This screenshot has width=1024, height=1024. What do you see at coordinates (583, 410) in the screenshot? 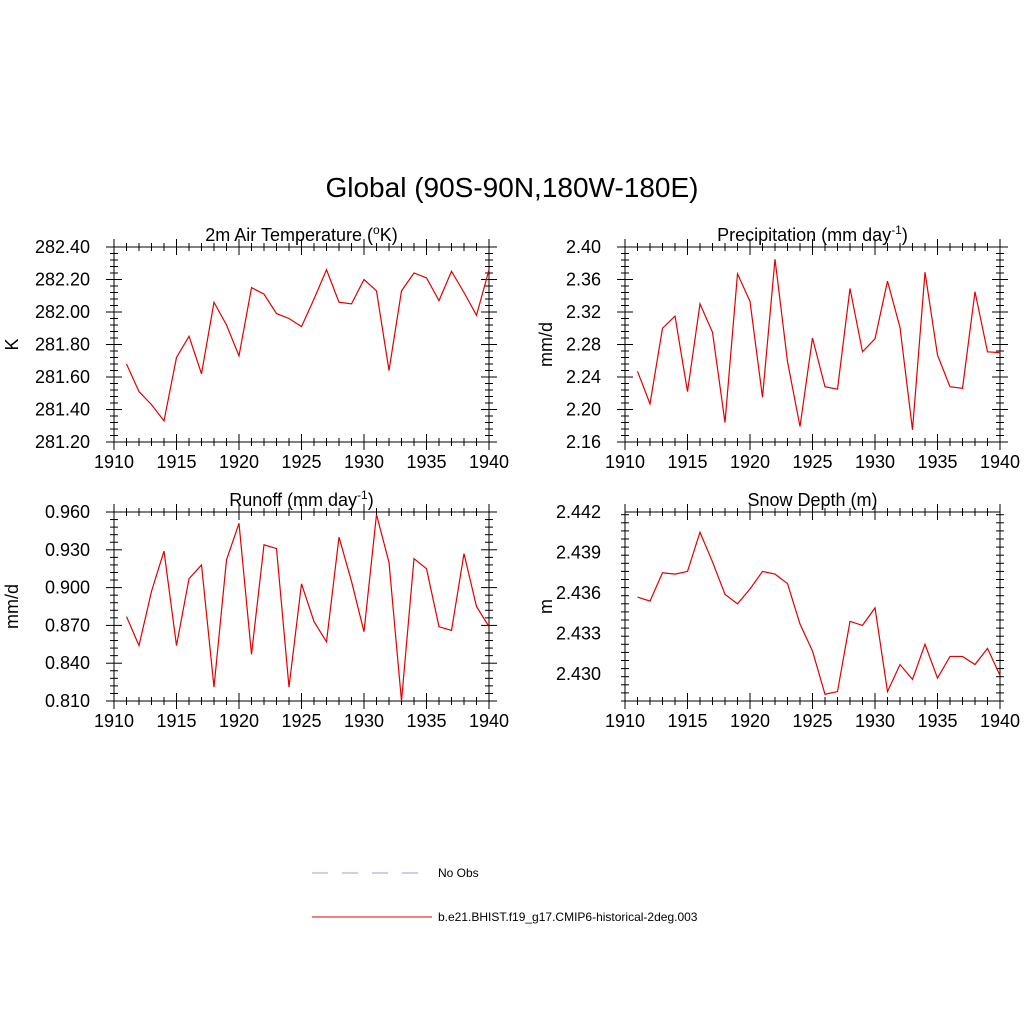
I see `y-tick-label: 2.20` at bounding box center [583, 410].